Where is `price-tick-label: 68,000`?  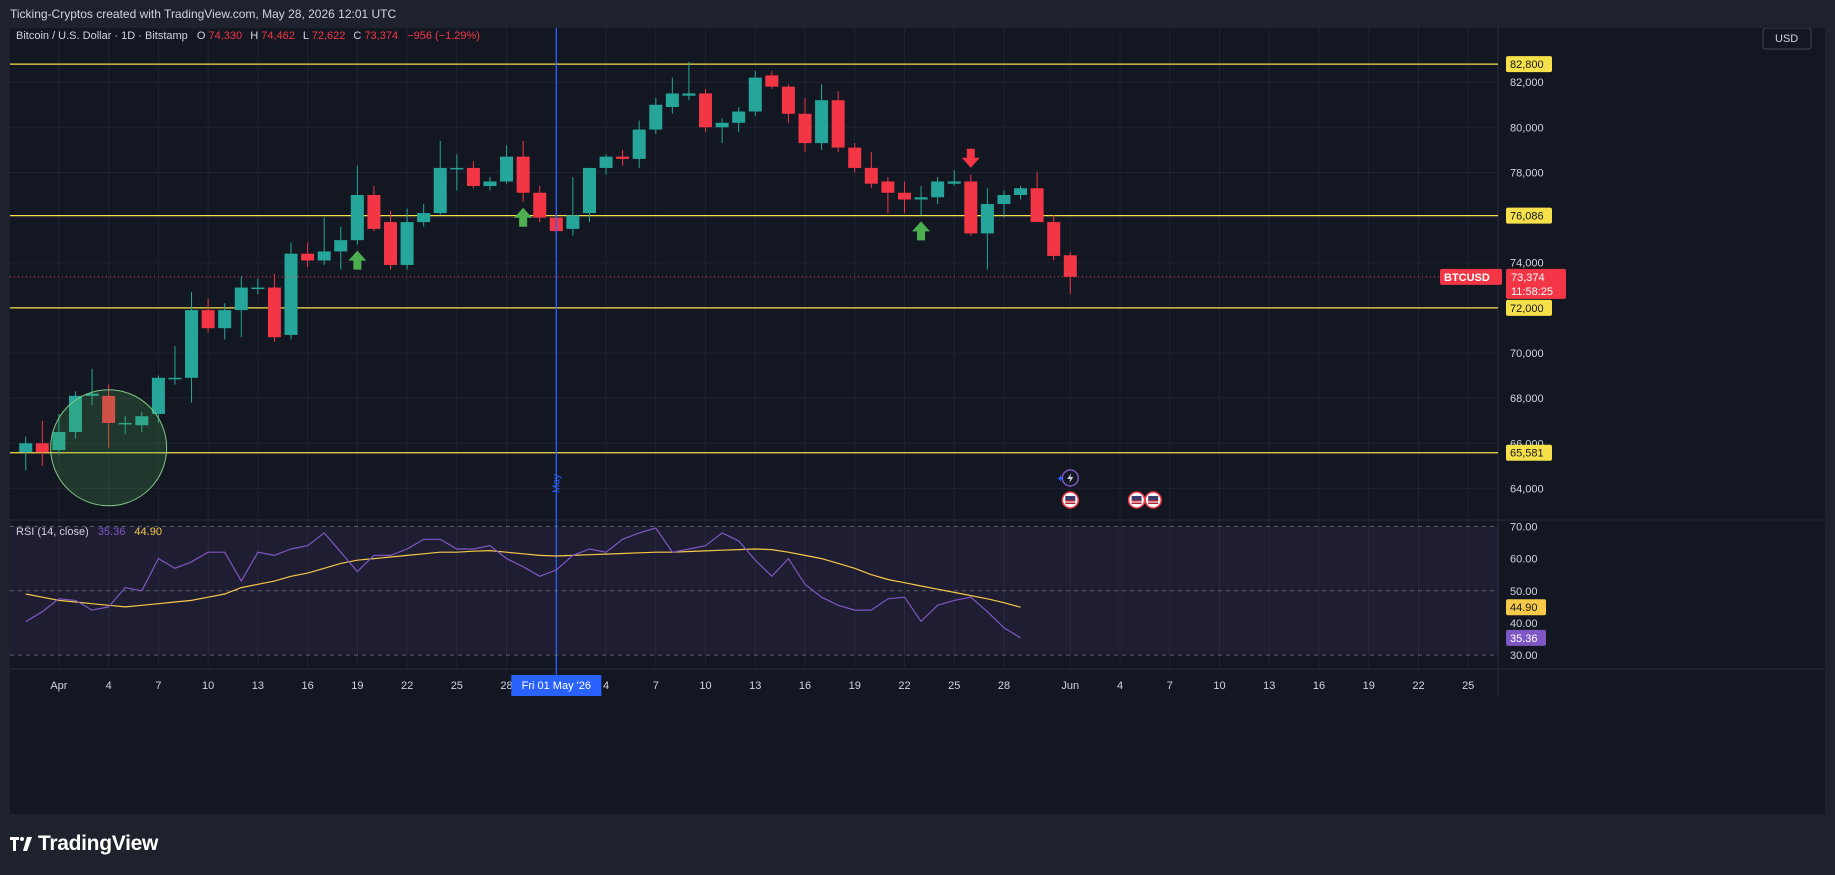
price-tick-label: 68,000 is located at coordinates (1527, 399).